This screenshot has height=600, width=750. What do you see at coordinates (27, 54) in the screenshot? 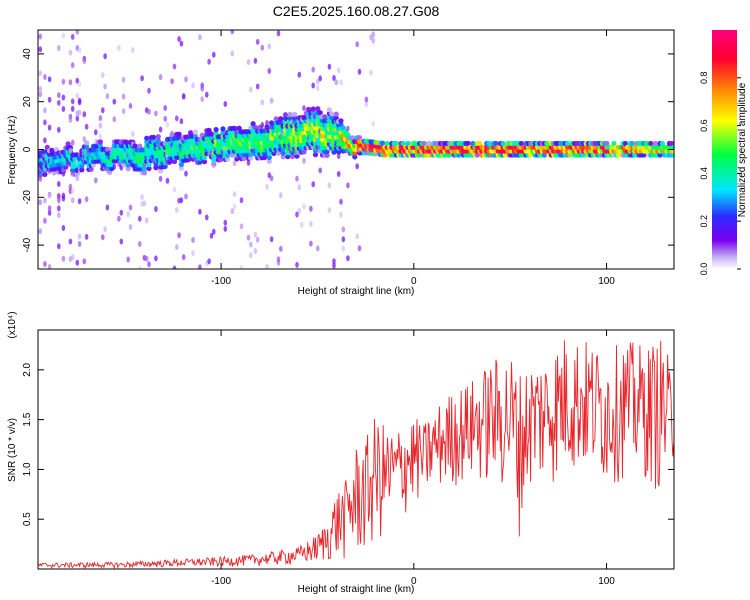
I see `y-tick-label: 40` at bounding box center [27, 54].